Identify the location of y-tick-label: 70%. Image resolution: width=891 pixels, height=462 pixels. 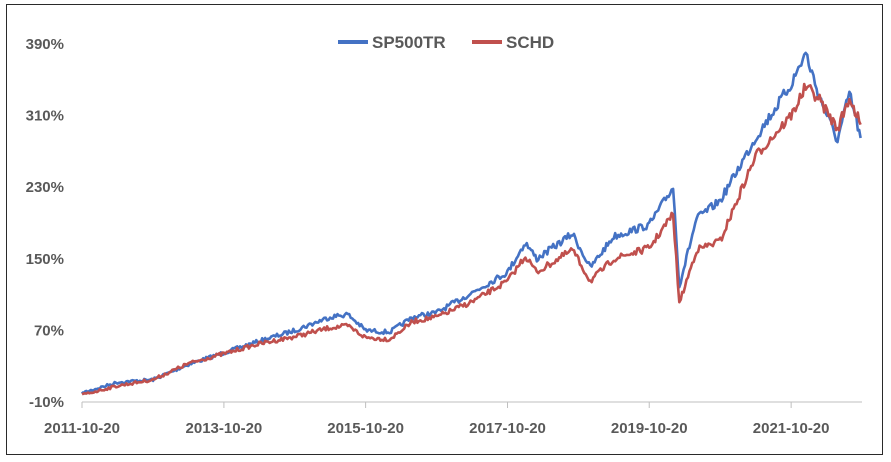
(49, 330).